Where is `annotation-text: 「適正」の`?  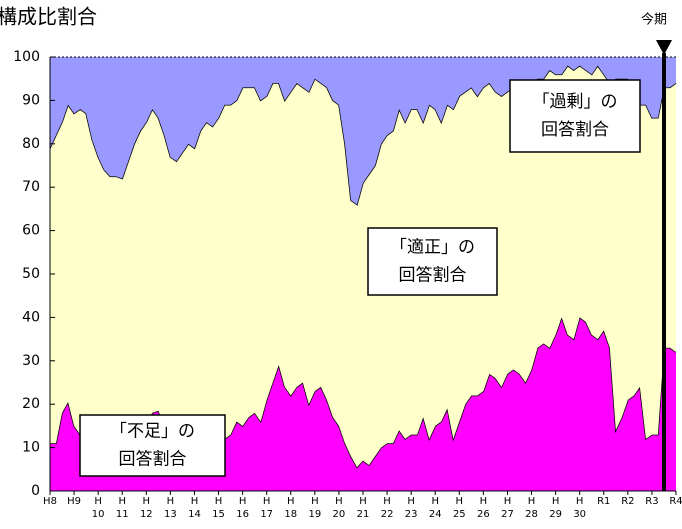
annotation-text: 「適正」の is located at coordinates (432, 248).